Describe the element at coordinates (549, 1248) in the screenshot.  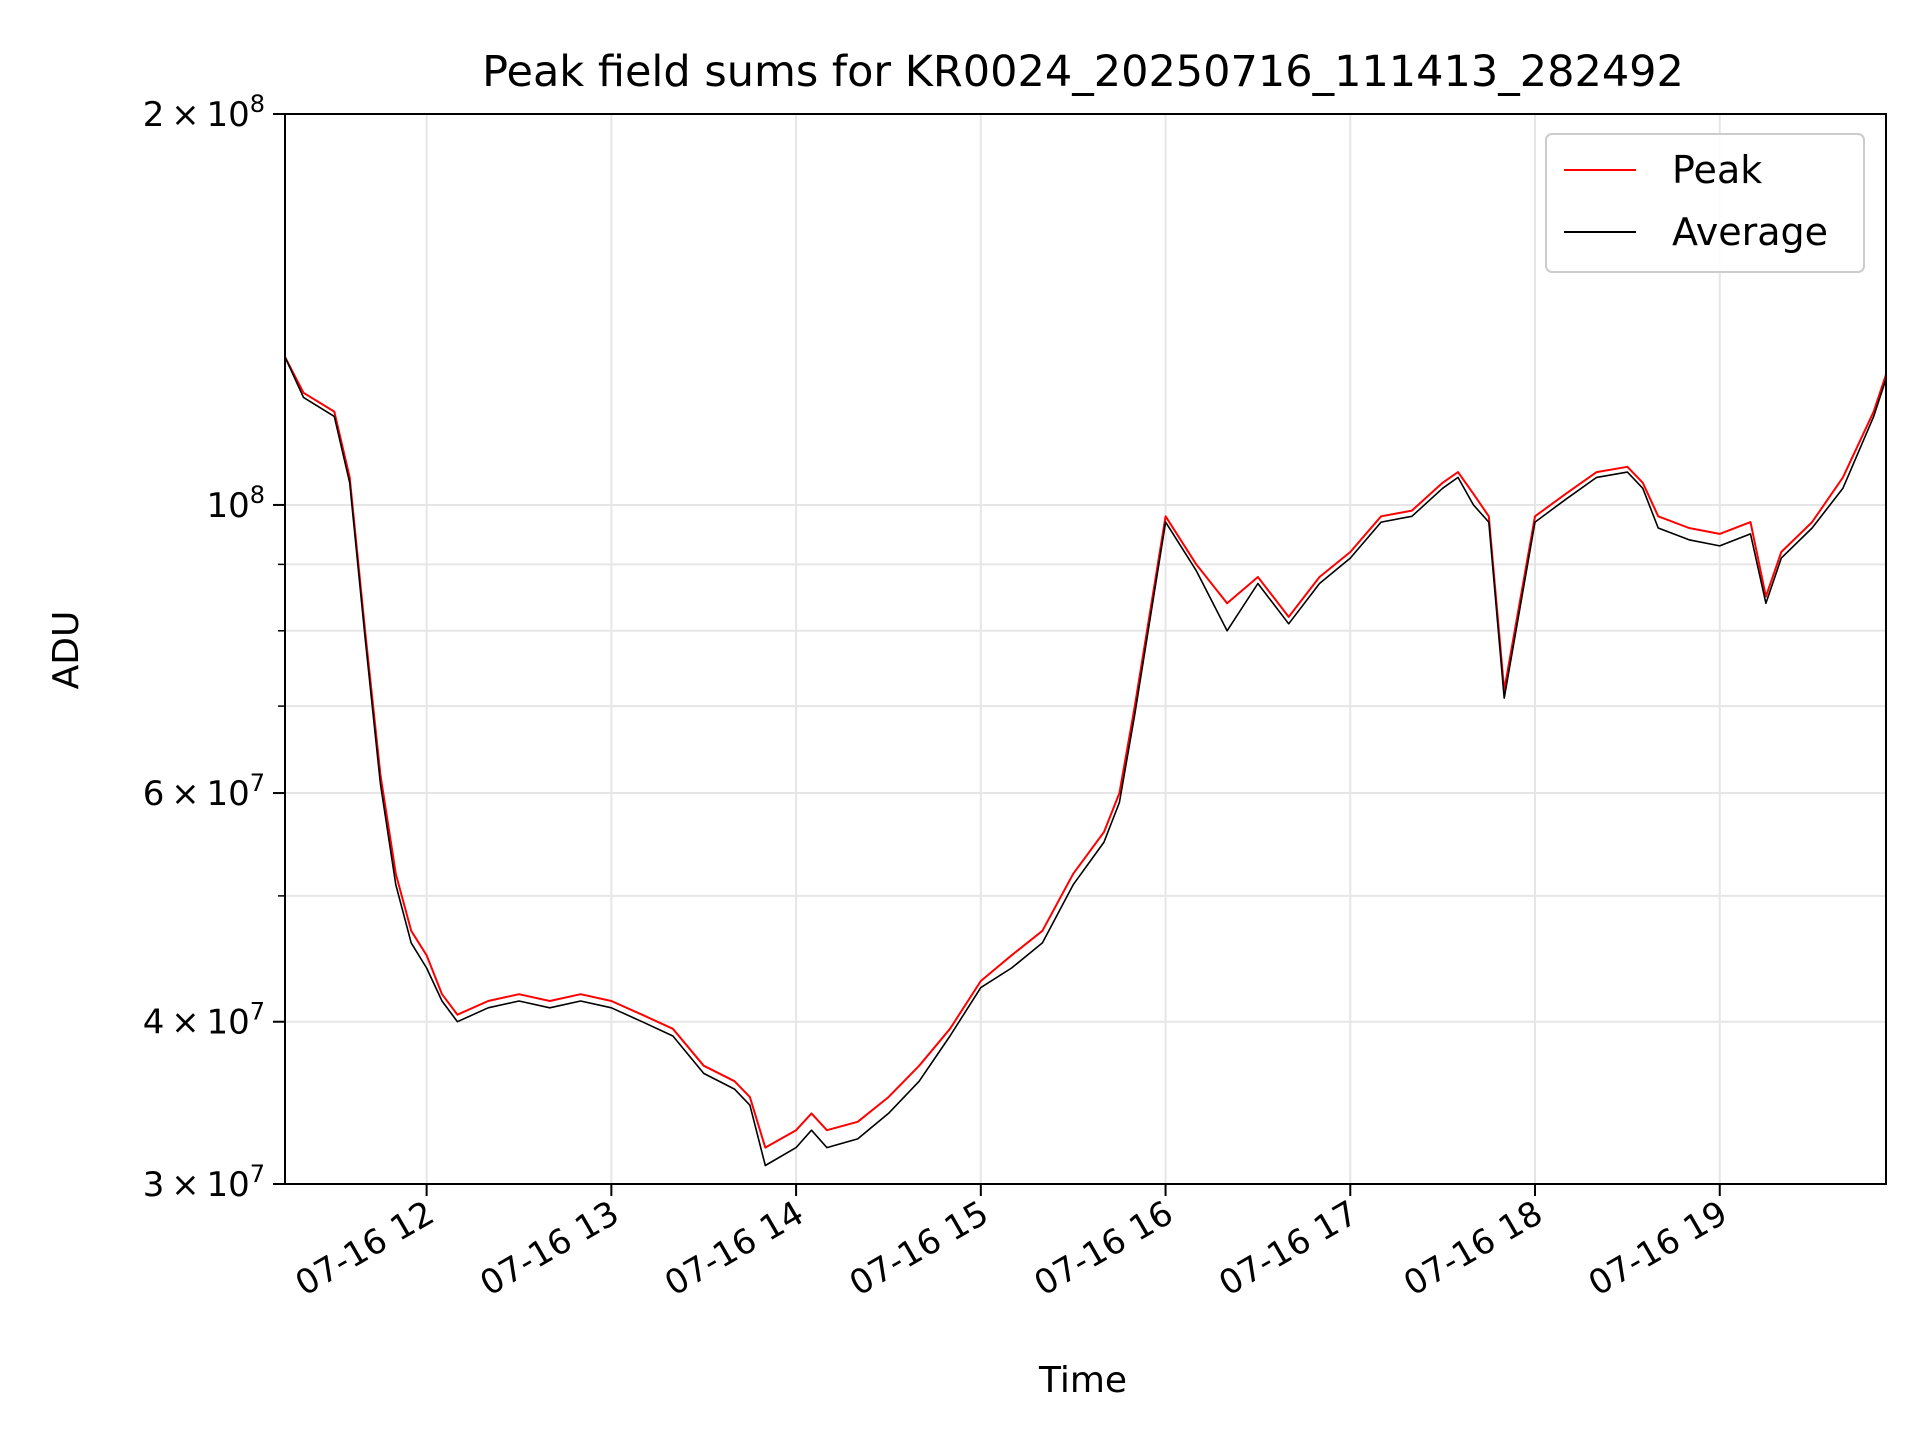
I see `x-tick-label: 07-16 13` at that location.